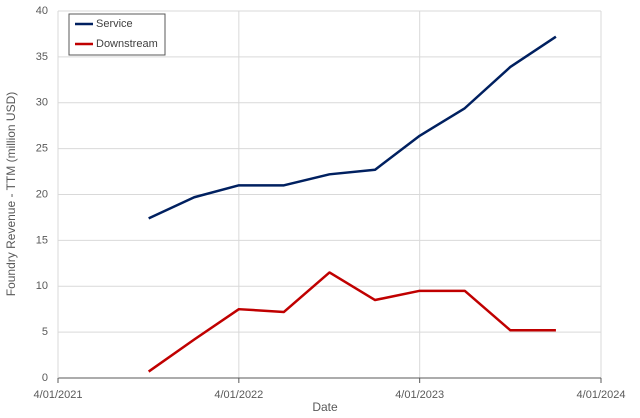 The height and width of the screenshot is (418, 640). What do you see at coordinates (419, 395) in the screenshot?
I see `x-tick-label: 4/01/2023` at bounding box center [419, 395].